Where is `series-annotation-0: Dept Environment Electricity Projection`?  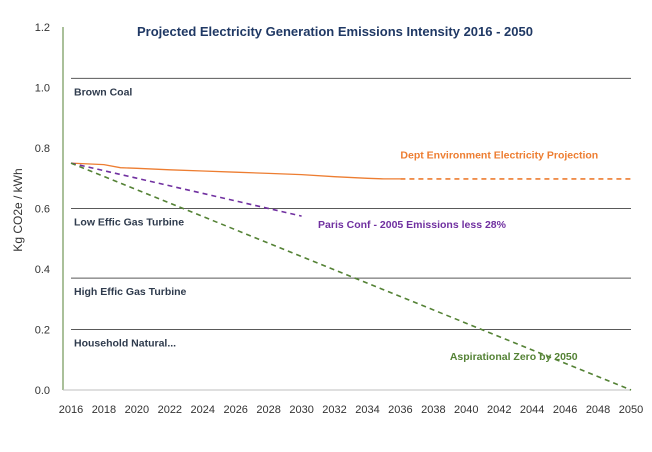
series-annotation-0: Dept Environment Electricity Projection is located at coordinates (499, 156).